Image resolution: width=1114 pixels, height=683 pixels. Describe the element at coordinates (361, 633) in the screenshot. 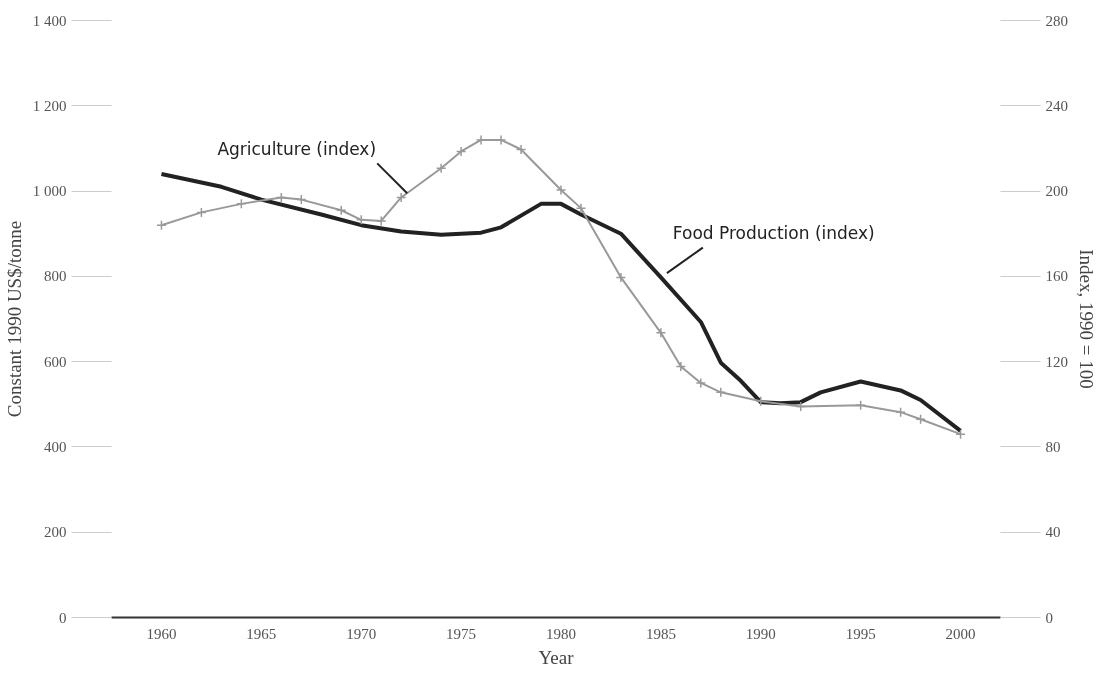

I see `x-tick-label: 1970` at that location.